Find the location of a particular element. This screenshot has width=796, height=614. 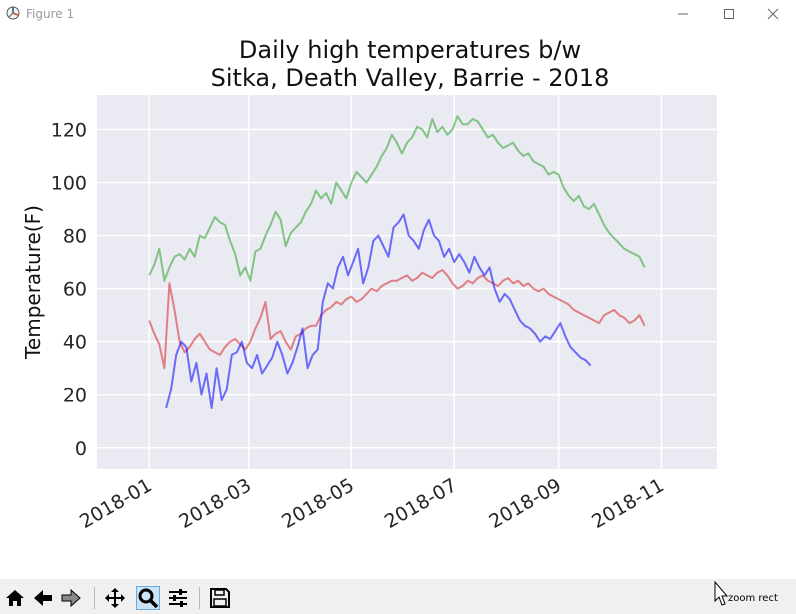

maximize-button is located at coordinates (729, 14).